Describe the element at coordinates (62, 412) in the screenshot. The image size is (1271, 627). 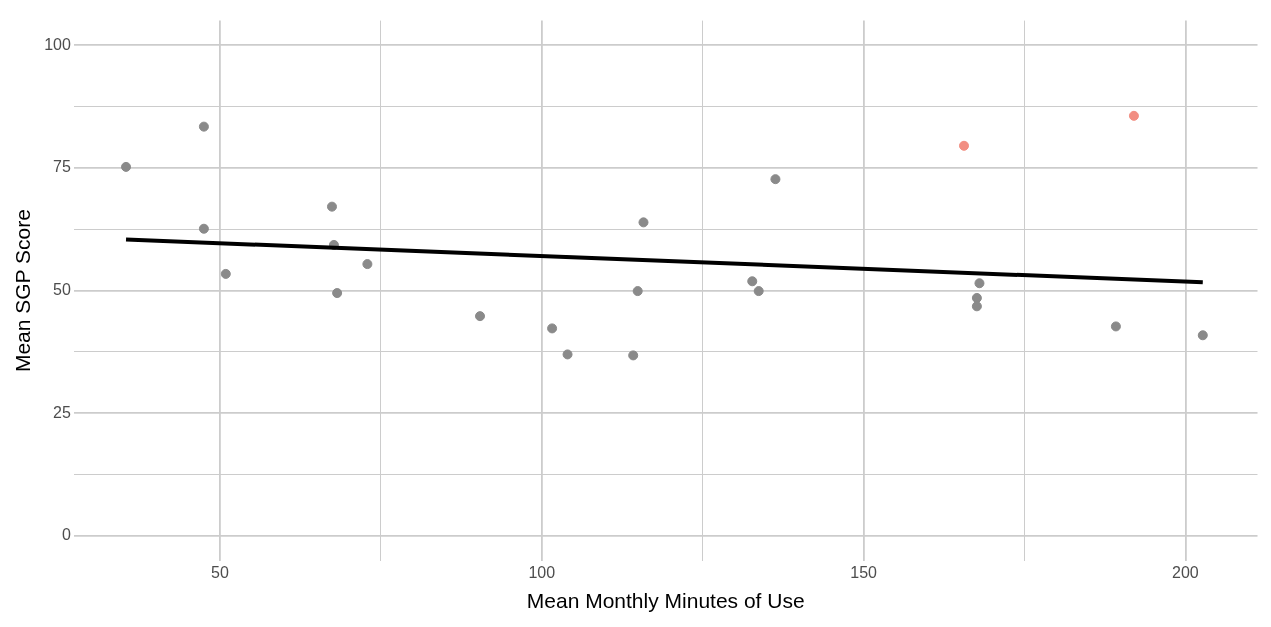
I see `y-tick-label: 25` at that location.